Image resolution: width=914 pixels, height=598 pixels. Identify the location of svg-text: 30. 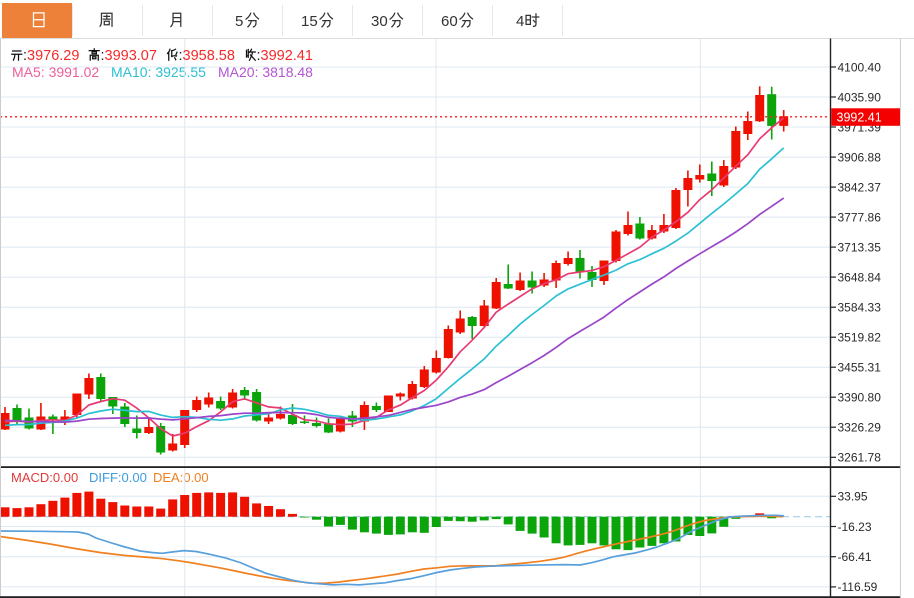
(379, 21).